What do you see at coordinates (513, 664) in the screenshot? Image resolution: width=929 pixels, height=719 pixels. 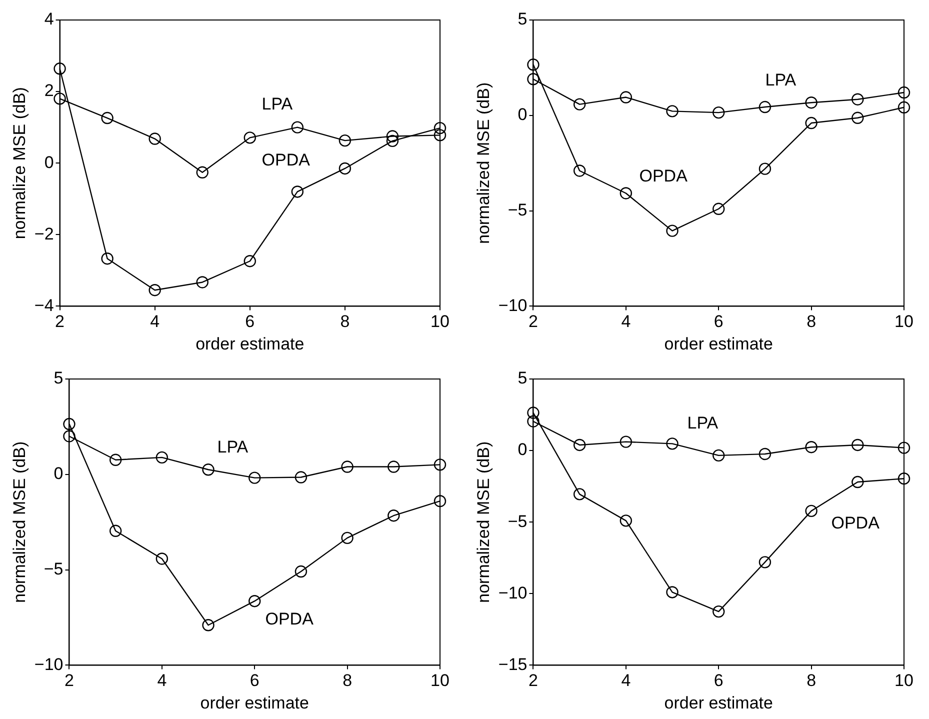 I see `y-tick-label: −15` at bounding box center [513, 664].